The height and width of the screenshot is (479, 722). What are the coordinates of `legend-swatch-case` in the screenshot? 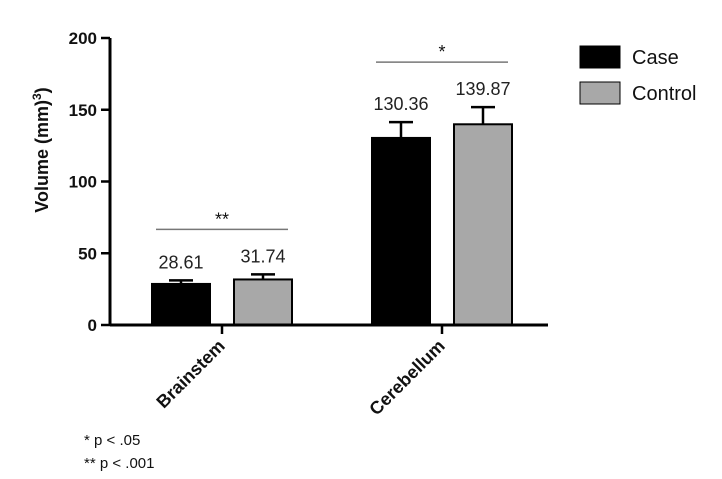 It's located at (600, 57).